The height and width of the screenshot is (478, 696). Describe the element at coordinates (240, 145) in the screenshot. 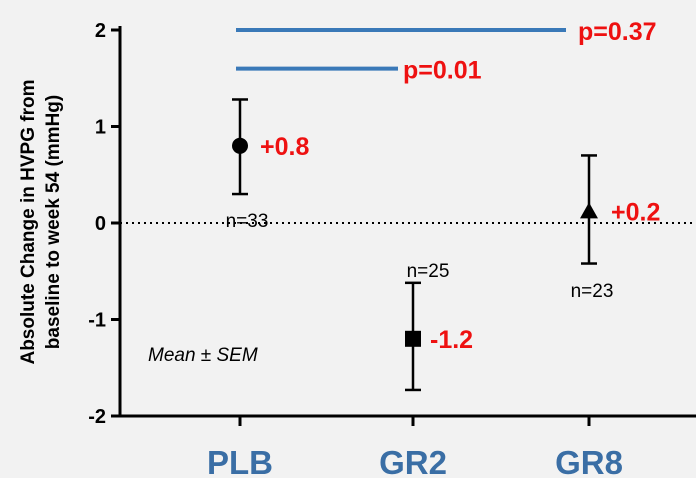

I see `data-point-circle` at that location.